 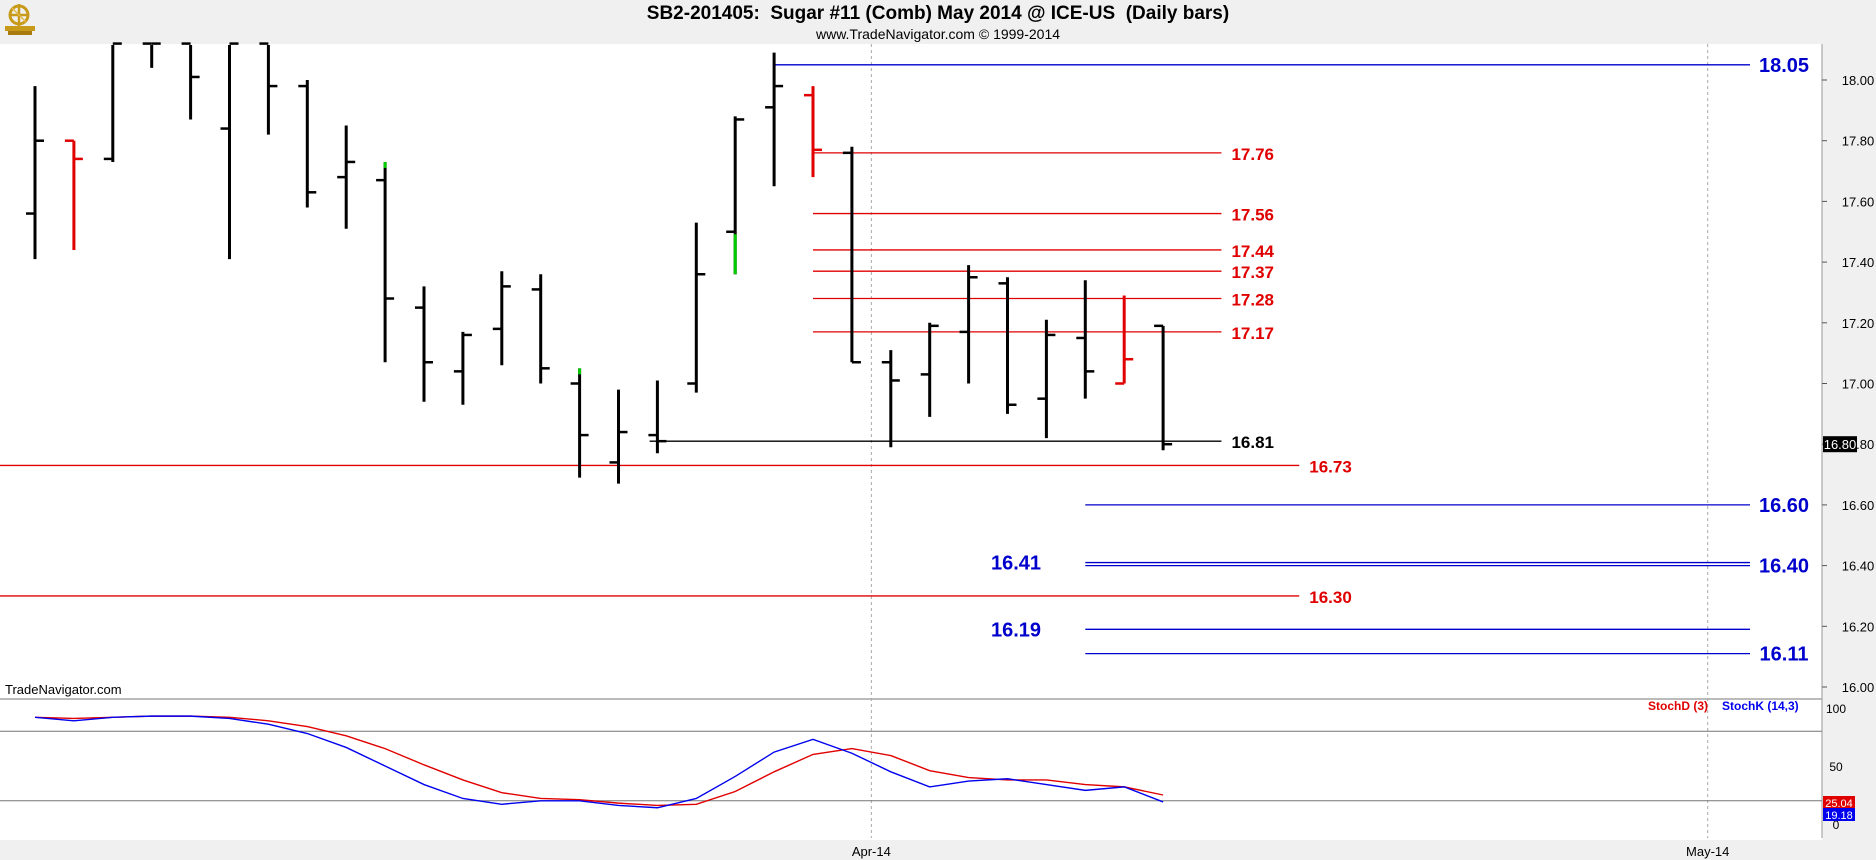 What do you see at coordinates (20, 22) in the screenshot?
I see `trade-navigator-logo-icon` at bounding box center [20, 22].